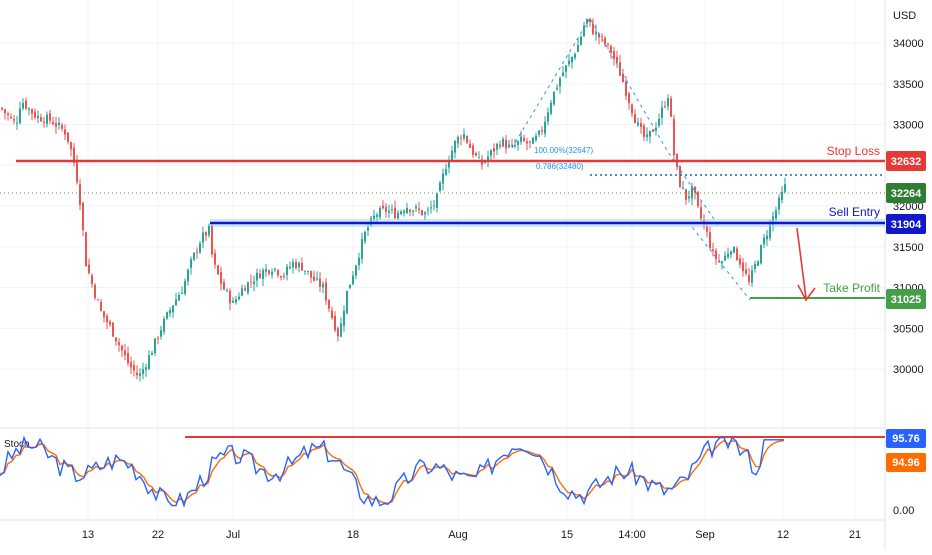  What do you see at coordinates (615, 121) in the screenshot?
I see `fibonacci-trend-line` at bounding box center [615, 121].